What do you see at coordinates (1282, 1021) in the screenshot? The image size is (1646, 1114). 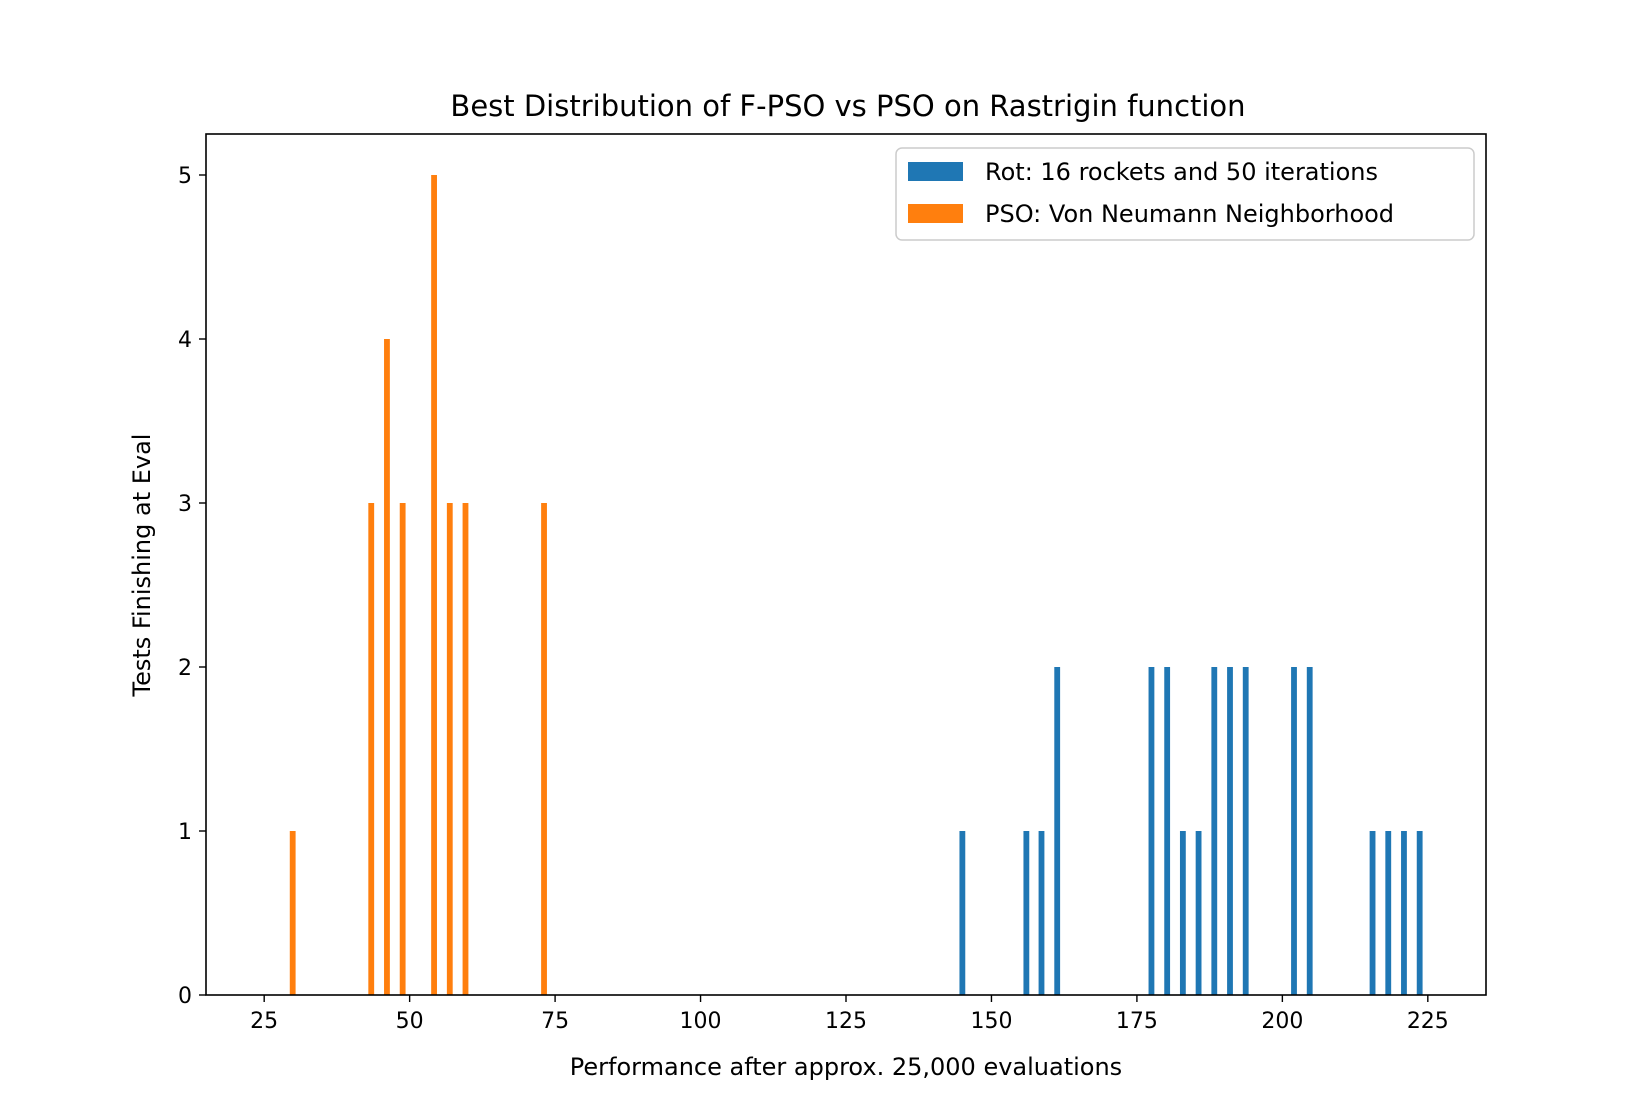 I see `x-tick-label: 200` at bounding box center [1282, 1021].